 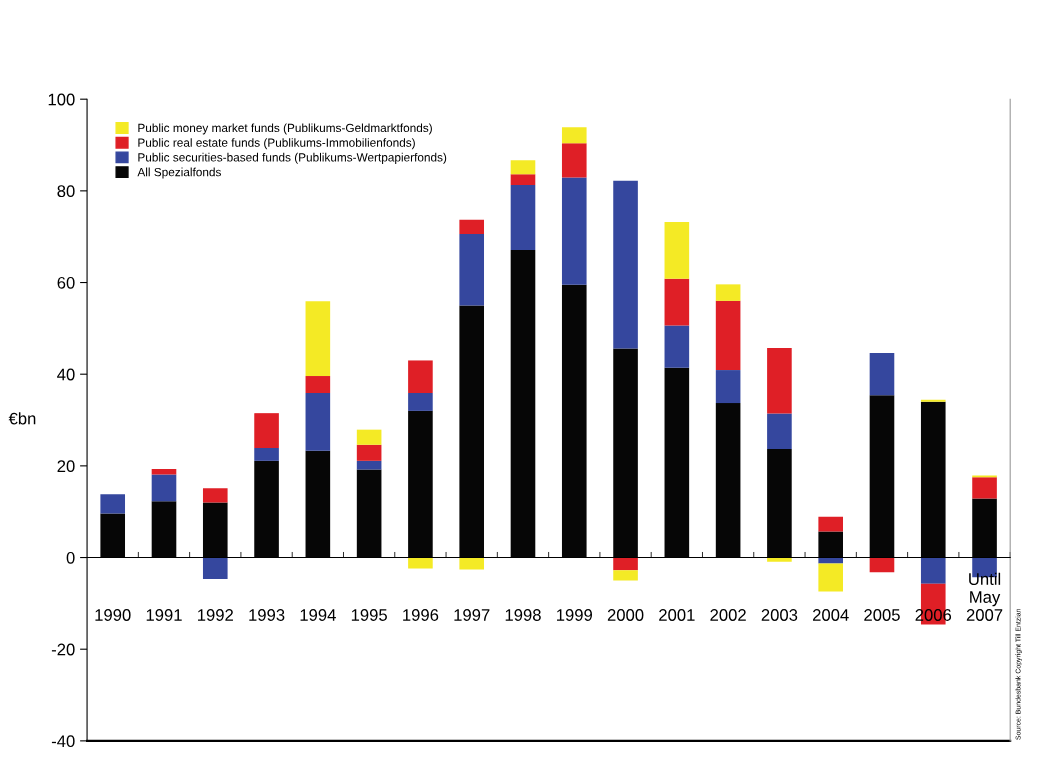 What do you see at coordinates (66, 374) in the screenshot?
I see `y-tick-label: 40` at bounding box center [66, 374].